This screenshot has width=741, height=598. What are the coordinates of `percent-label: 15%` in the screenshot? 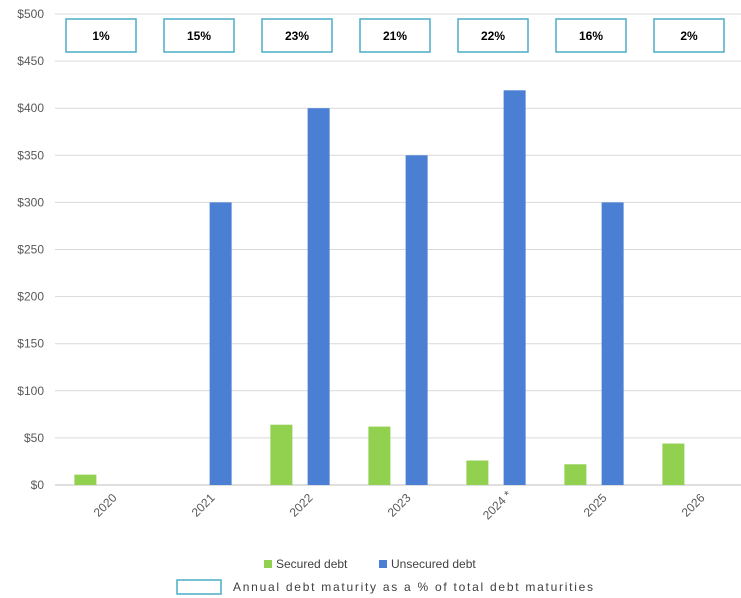 It's located at (199, 36).